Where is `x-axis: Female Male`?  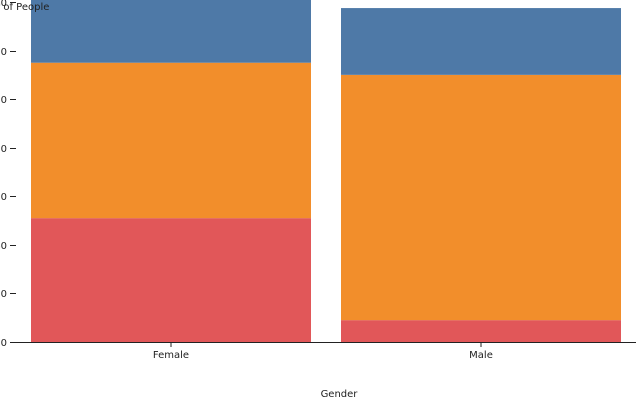 x-axis: Female Male is located at coordinates (326, 351).